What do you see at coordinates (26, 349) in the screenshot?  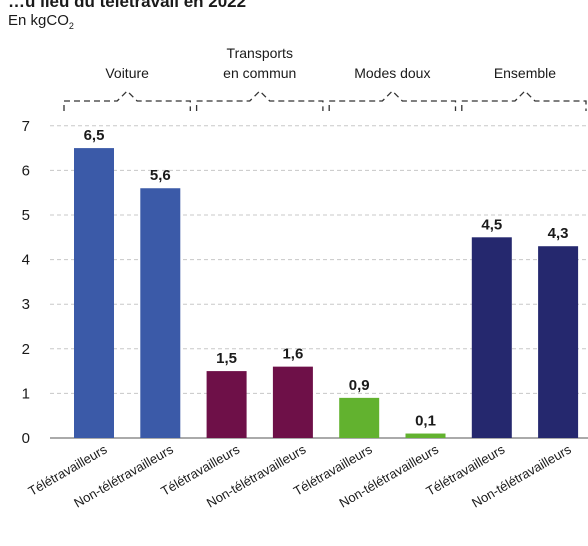 I see `y-tick-label: 2` at bounding box center [26, 349].